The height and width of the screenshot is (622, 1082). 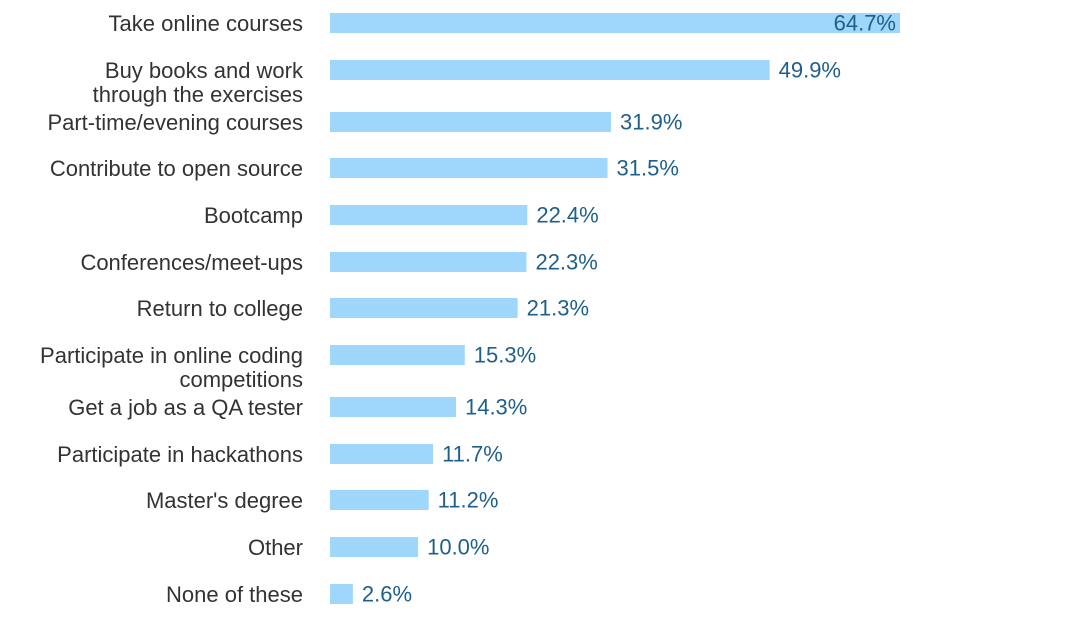 I want to click on category-label-line: Participate in online coding, so click(x=171, y=355).